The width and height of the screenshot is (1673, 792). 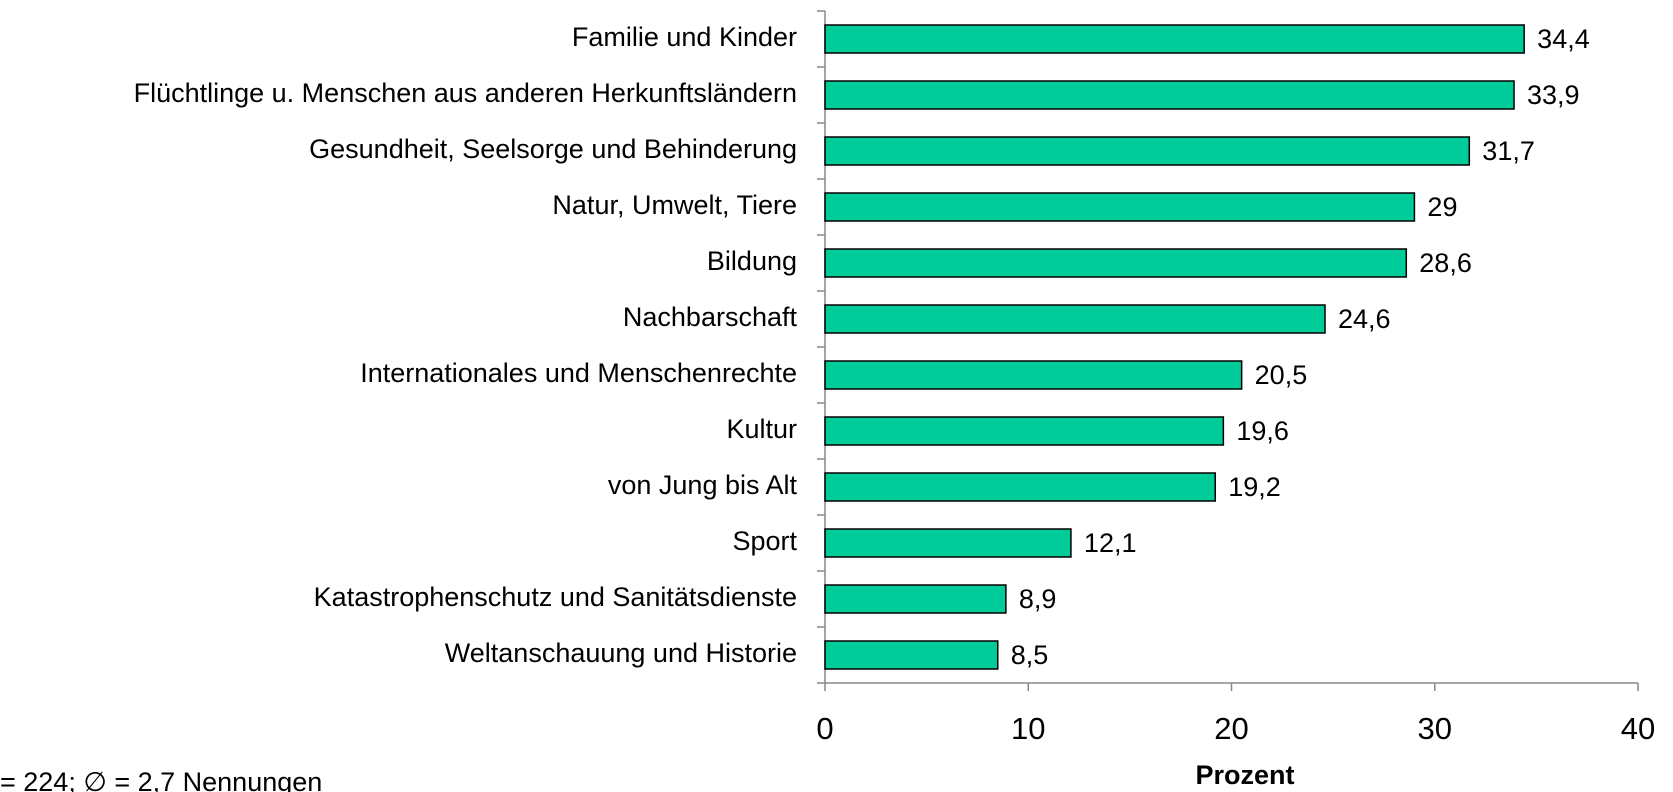 What do you see at coordinates (1445, 263) in the screenshot?
I see `value-label: 28,6` at bounding box center [1445, 263].